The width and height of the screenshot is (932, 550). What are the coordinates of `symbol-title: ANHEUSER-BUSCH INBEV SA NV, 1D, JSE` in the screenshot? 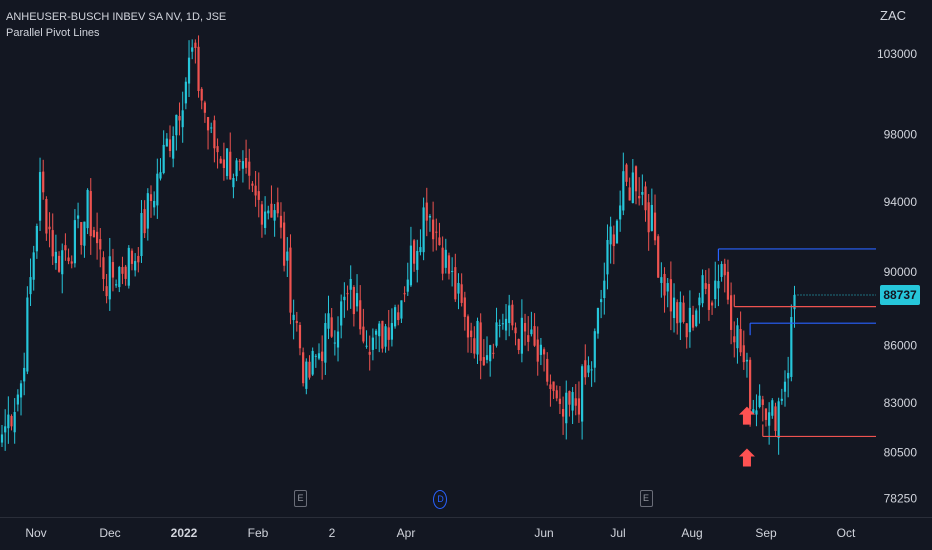 It's located at (116, 17).